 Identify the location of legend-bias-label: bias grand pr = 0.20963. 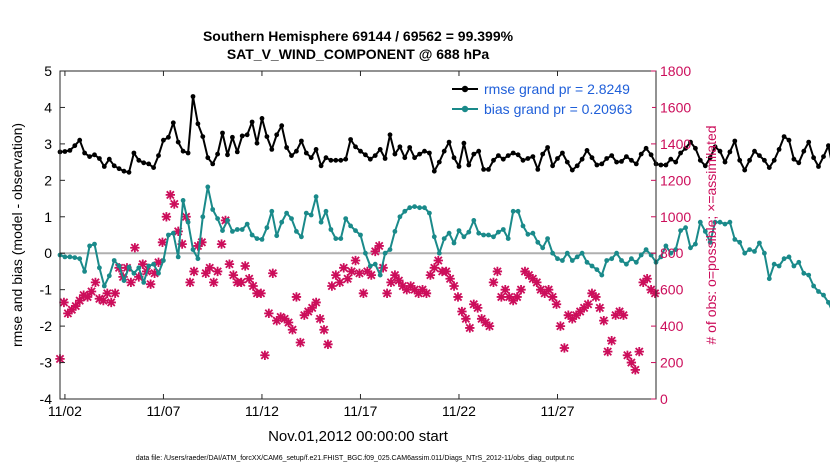
(558, 109).